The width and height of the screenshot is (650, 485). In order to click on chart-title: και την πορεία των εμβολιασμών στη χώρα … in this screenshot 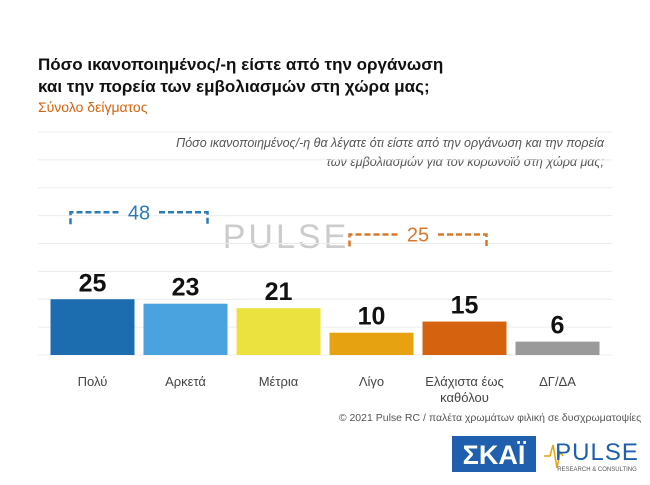, I will do `click(234, 86)`.